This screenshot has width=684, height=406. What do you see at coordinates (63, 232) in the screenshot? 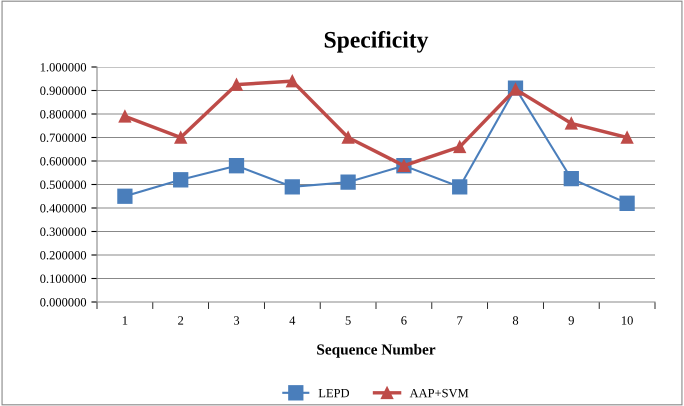
I see `y-tick-label: 0.300000` at bounding box center [63, 232].